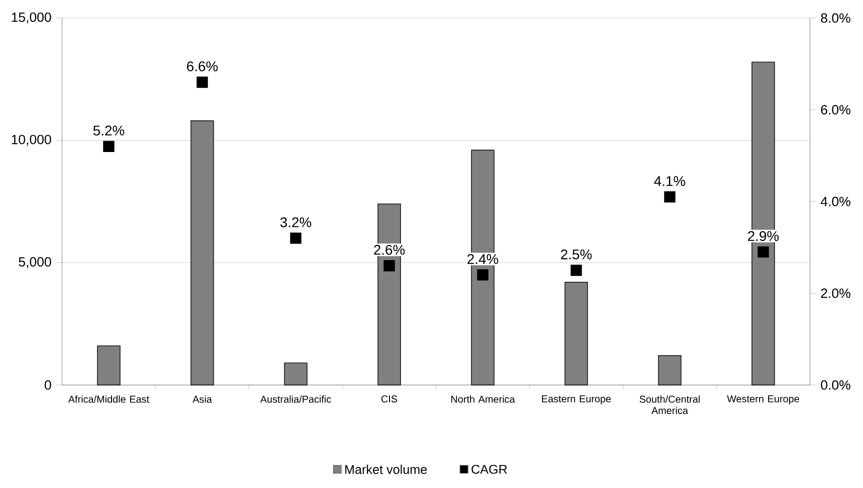 The height and width of the screenshot is (488, 863). Describe the element at coordinates (109, 399) in the screenshot. I see `x-tick-label: Africa/Middle East` at that location.